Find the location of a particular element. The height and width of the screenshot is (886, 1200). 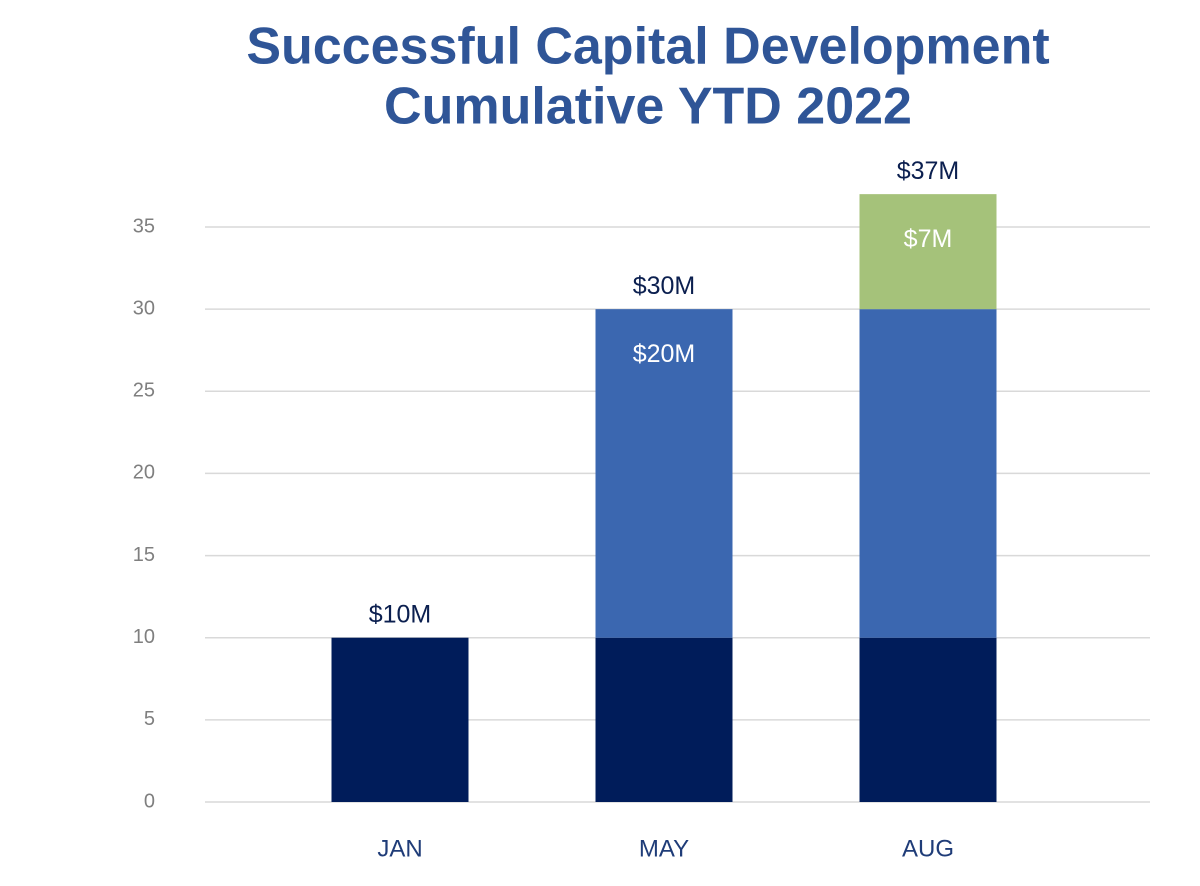

y-tick-label: 15 is located at coordinates (144, 555).